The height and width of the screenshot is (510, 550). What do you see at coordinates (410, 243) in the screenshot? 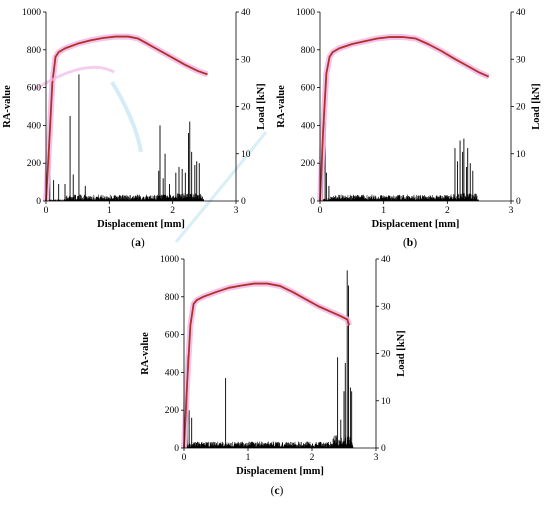
I see `panel-label: (b)` at bounding box center [410, 243].